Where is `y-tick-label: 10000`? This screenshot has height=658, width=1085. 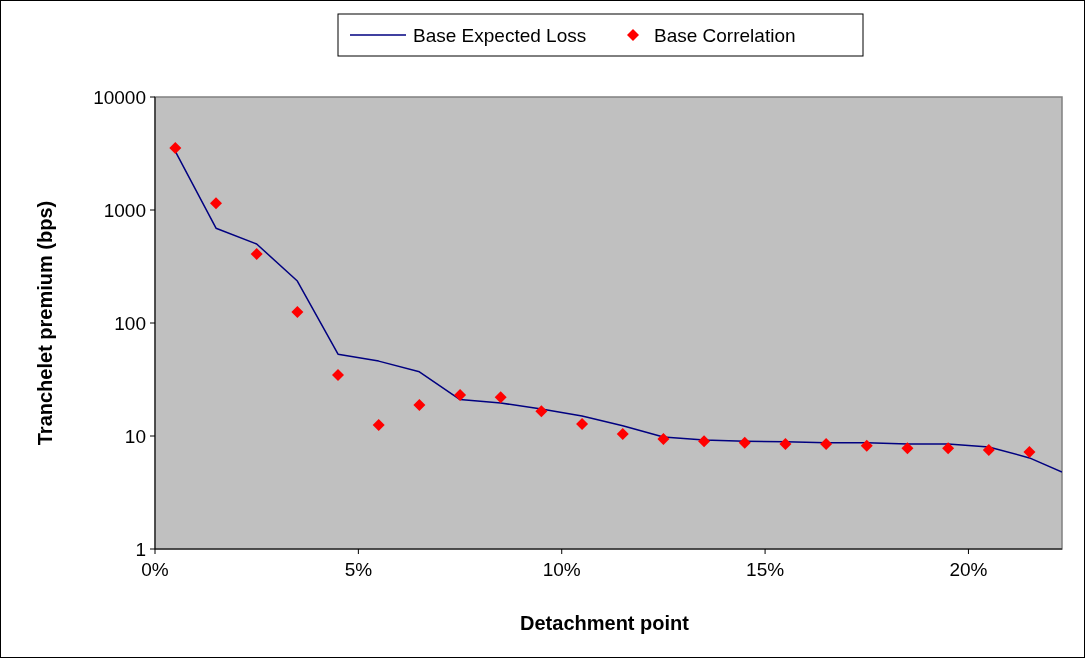 y-tick-label: 10000 is located at coordinates (119, 97).